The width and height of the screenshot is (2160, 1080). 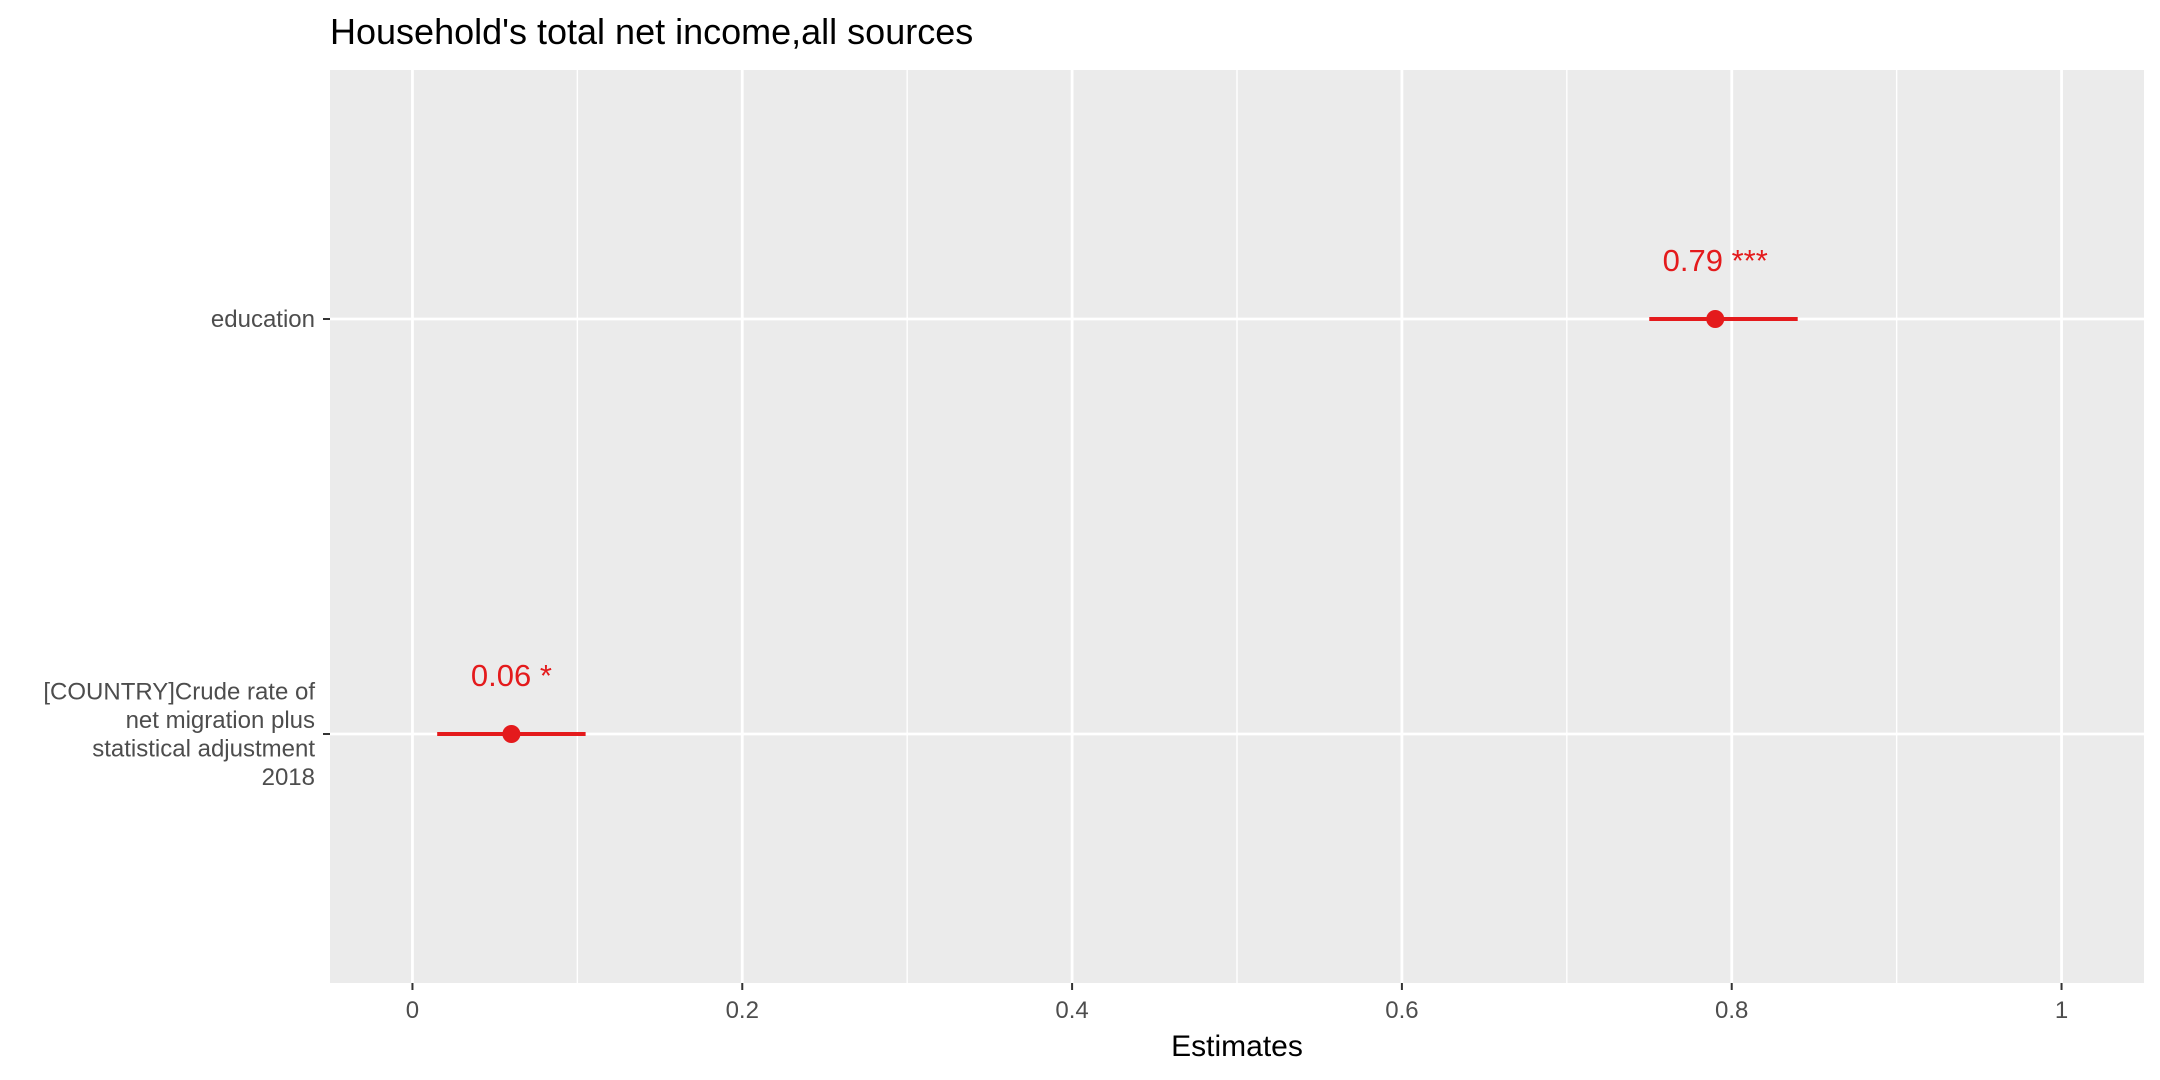 What do you see at coordinates (742, 1010) in the screenshot?
I see `x-tick-label: 0.2` at bounding box center [742, 1010].